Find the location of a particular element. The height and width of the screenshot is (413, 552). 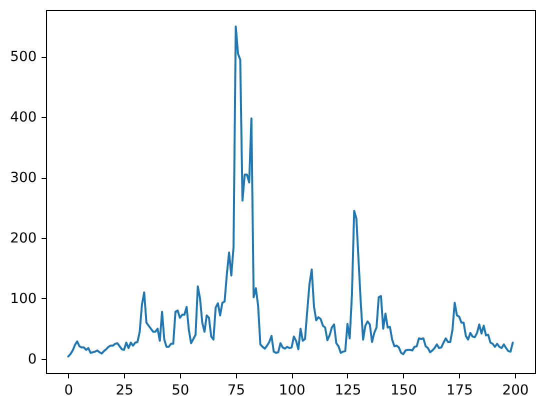

x-tick-label: 50 is located at coordinates (181, 390).